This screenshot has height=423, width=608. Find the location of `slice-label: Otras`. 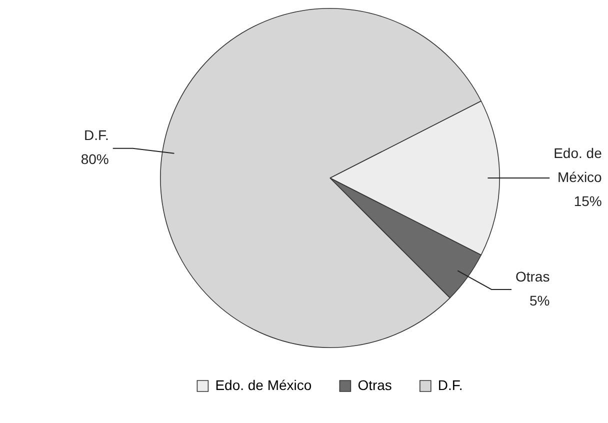

slice-label: Otras is located at coordinates (532, 276).